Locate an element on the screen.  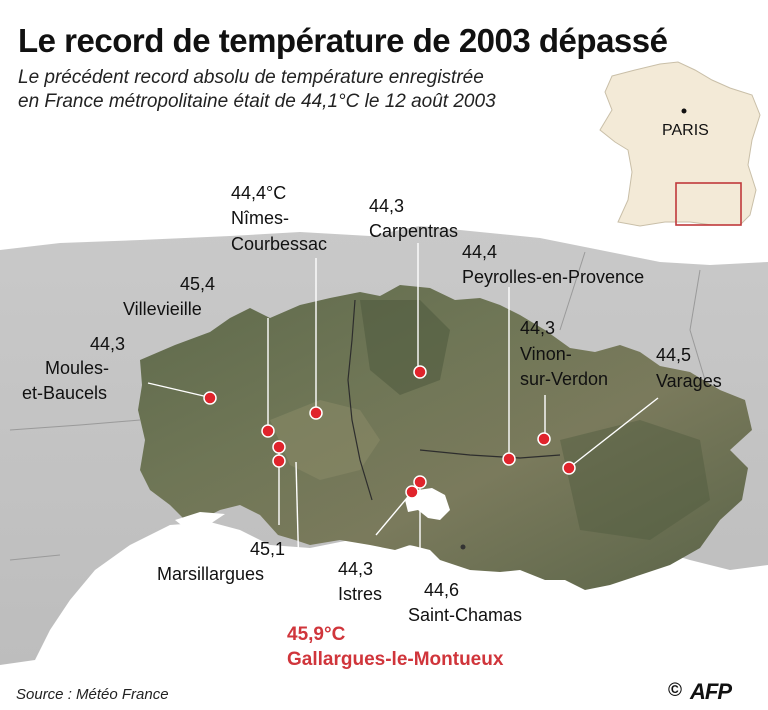
afp-logo: AFP is located at coordinates (711, 691).